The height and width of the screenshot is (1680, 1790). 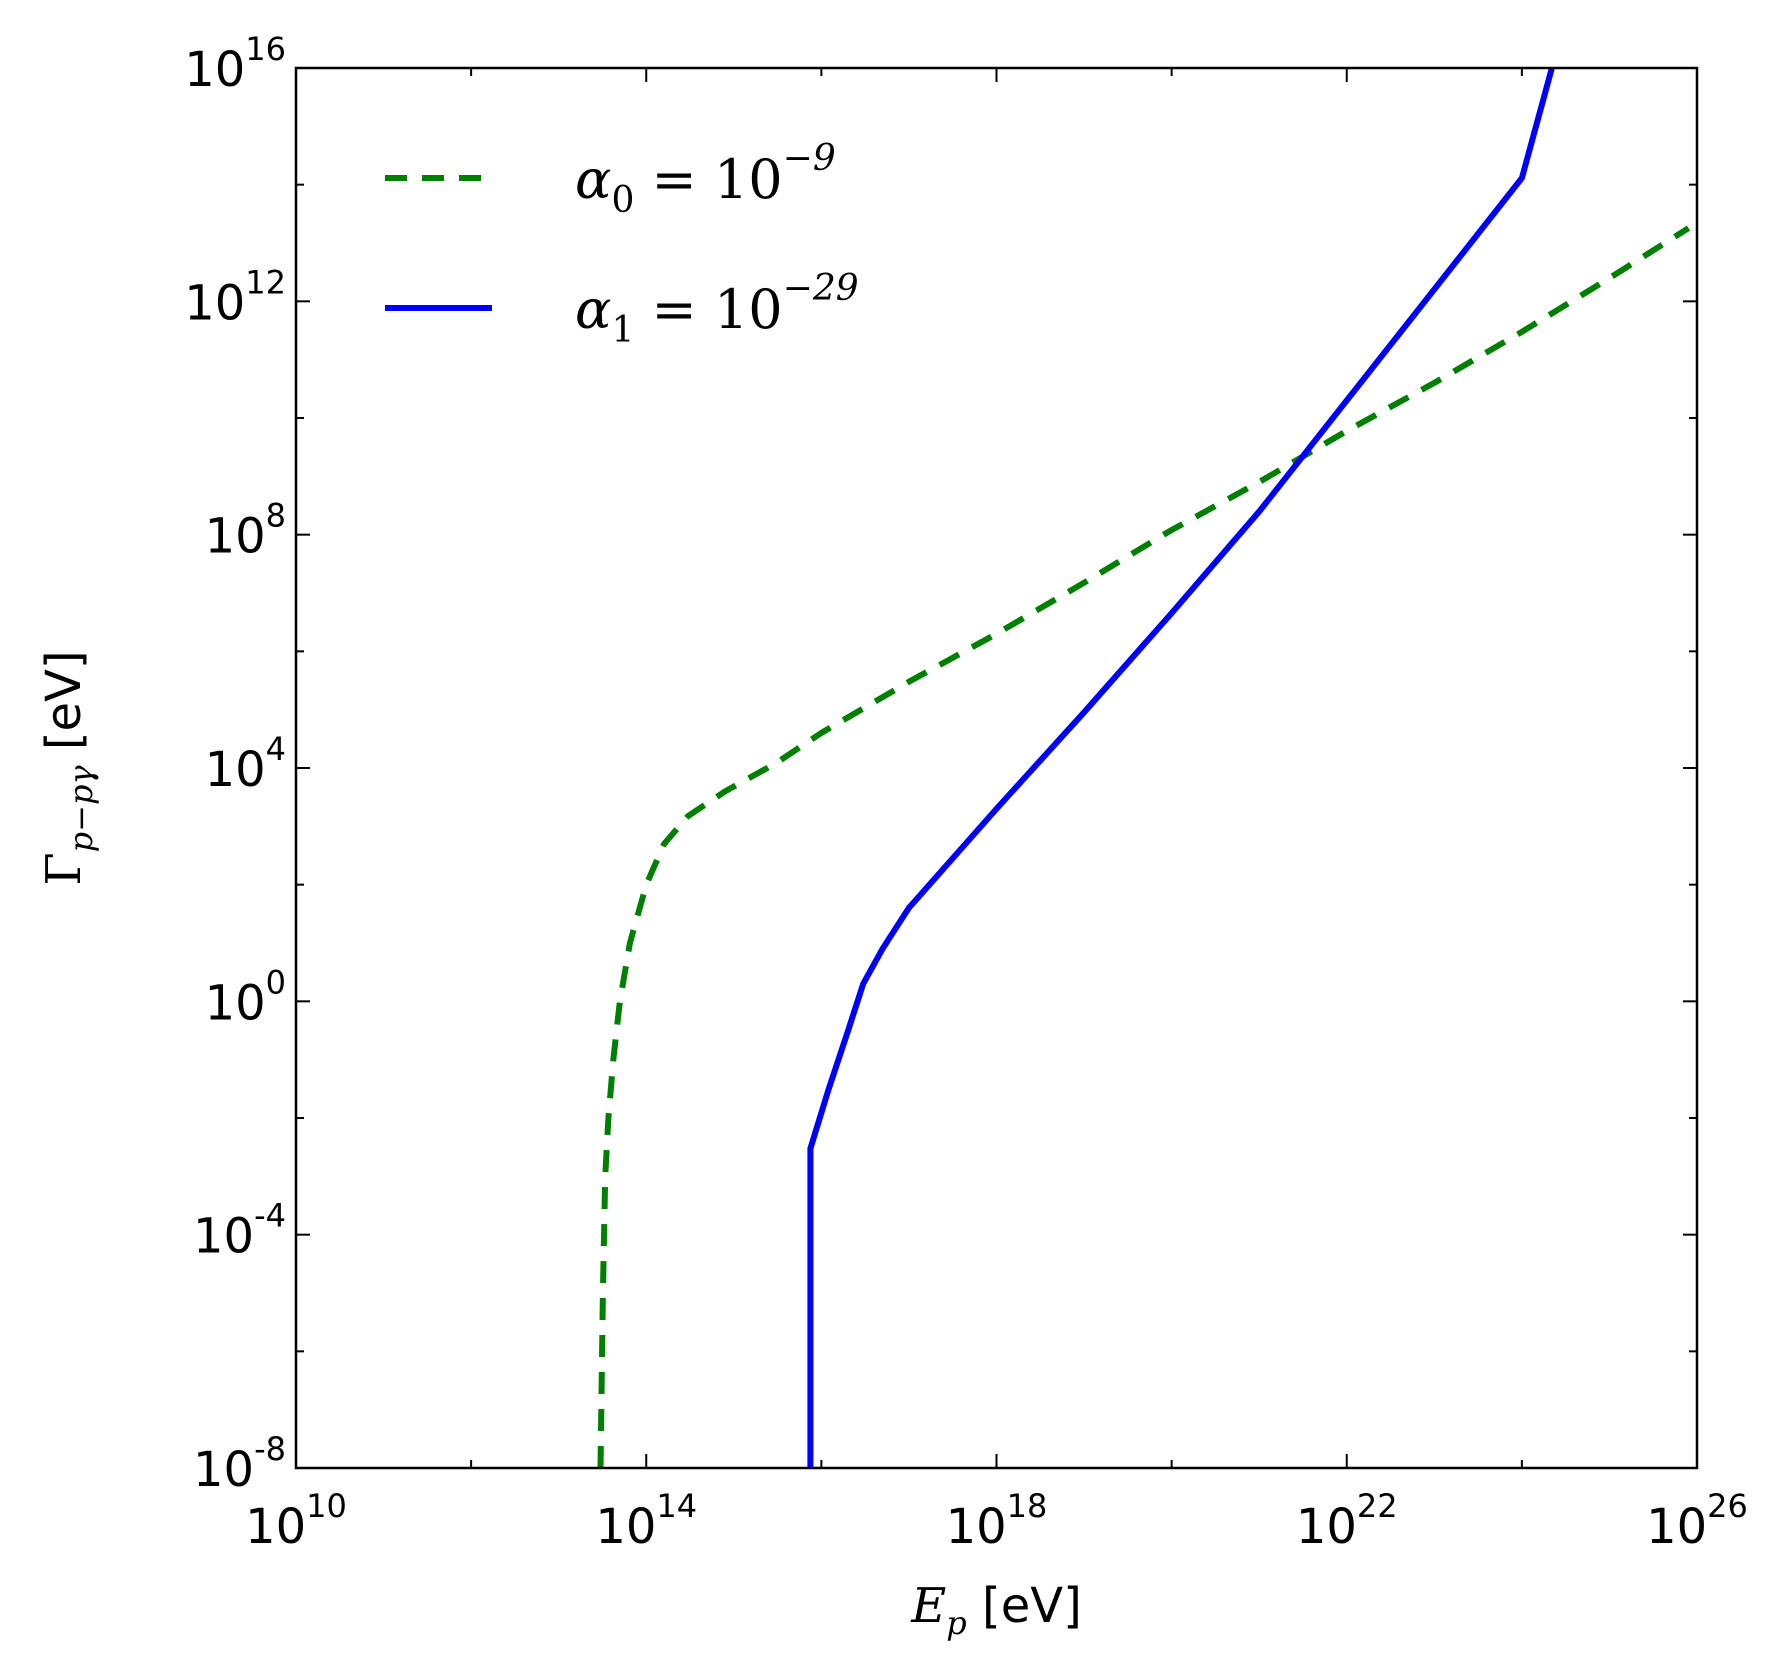 I want to click on y-tick-label: 10⁻⁸, so click(x=239, y=1464).